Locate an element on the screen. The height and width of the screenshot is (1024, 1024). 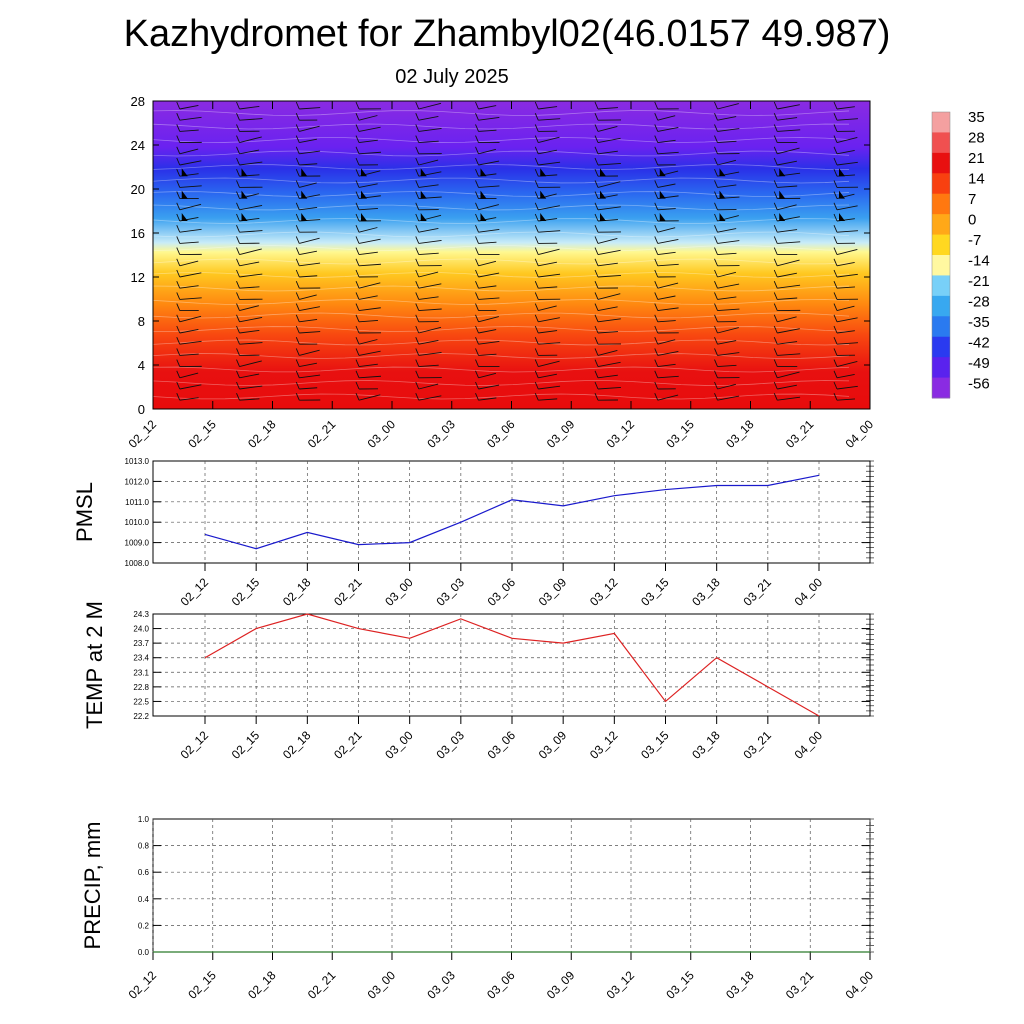
y-tick-label: 12 is located at coordinates (138, 277).